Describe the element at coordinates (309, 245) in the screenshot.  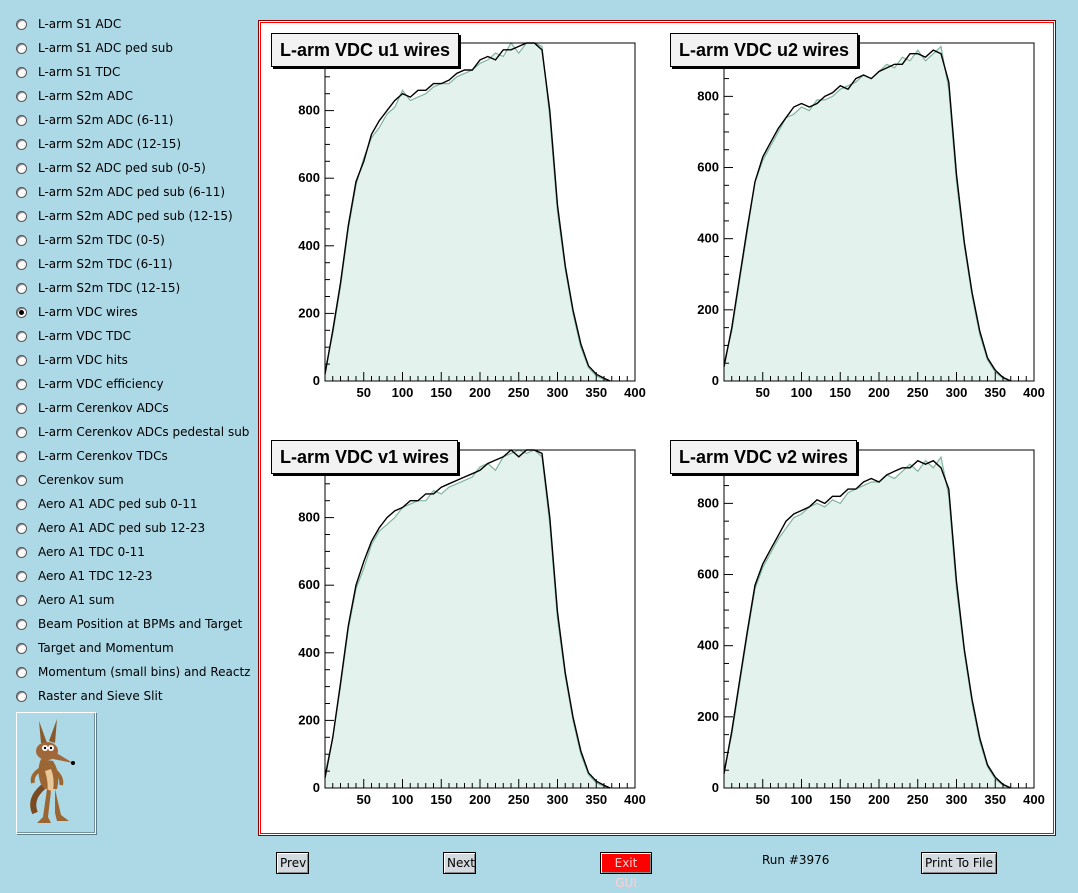
I see `y-tick-label: 400` at that location.